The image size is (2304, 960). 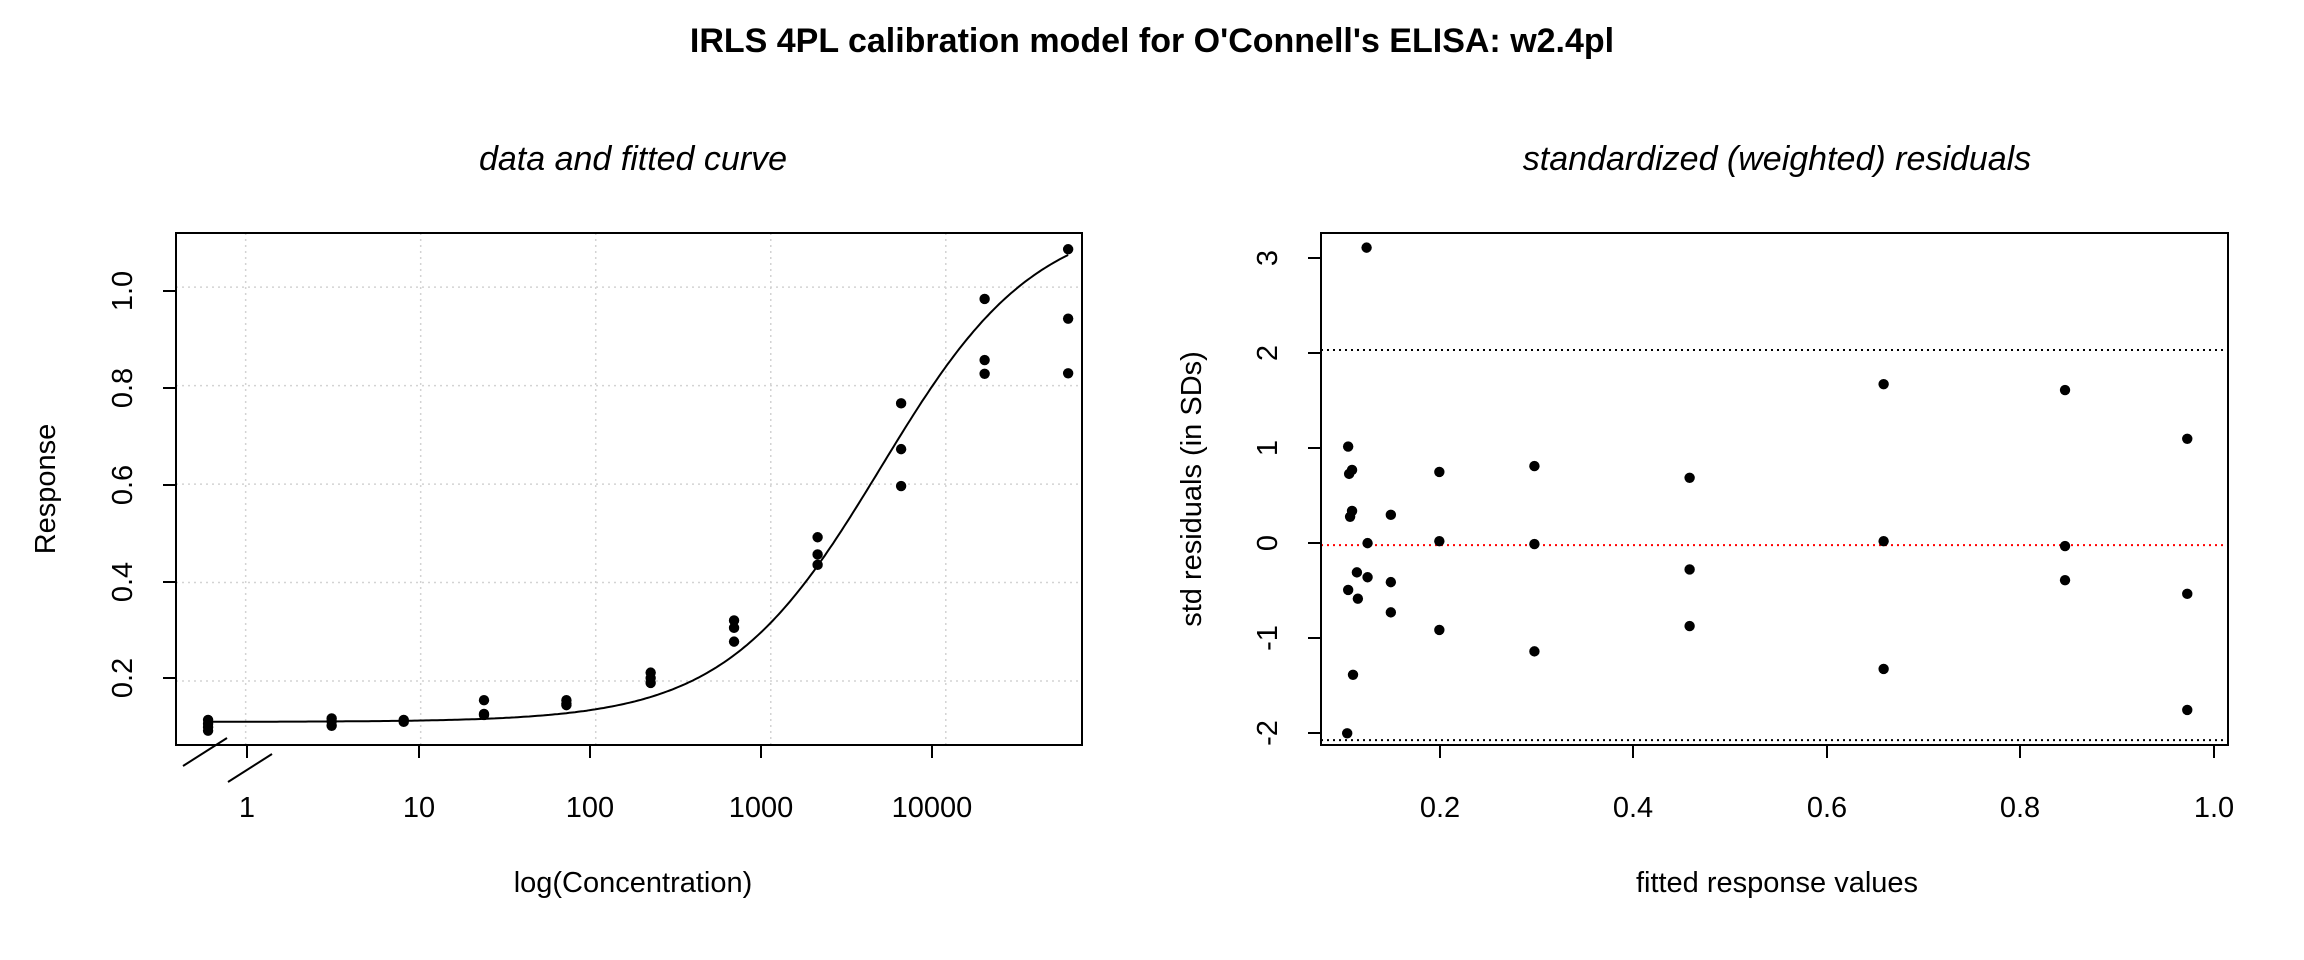 I want to click on residuals-x-axis: 0.2 0.4 0.6 0.8 1.0, so click(x=1827, y=784).